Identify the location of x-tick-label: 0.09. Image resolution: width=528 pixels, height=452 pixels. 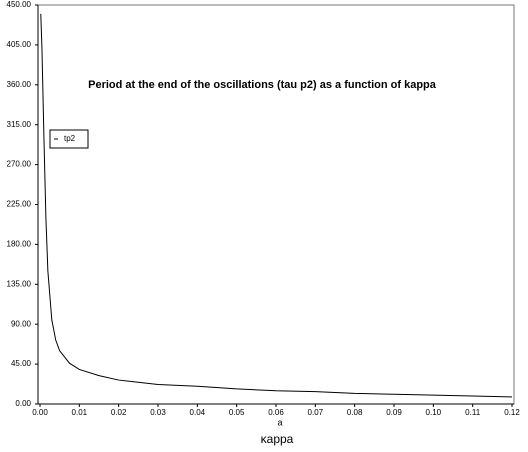
(394, 412).